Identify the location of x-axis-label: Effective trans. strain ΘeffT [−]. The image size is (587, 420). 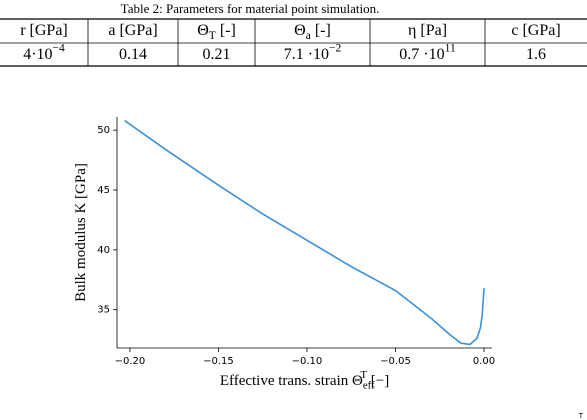
(304, 380).